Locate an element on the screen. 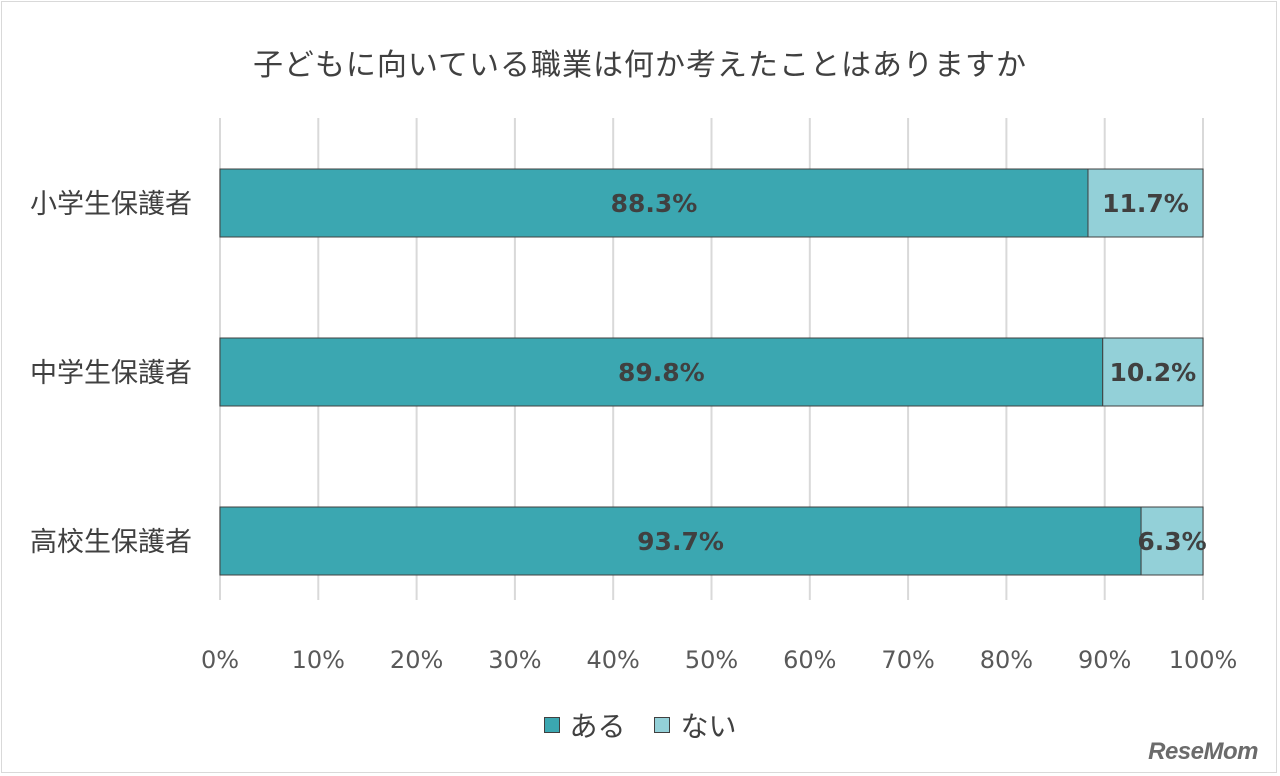  x-tick-label: 30% is located at coordinates (514, 660).